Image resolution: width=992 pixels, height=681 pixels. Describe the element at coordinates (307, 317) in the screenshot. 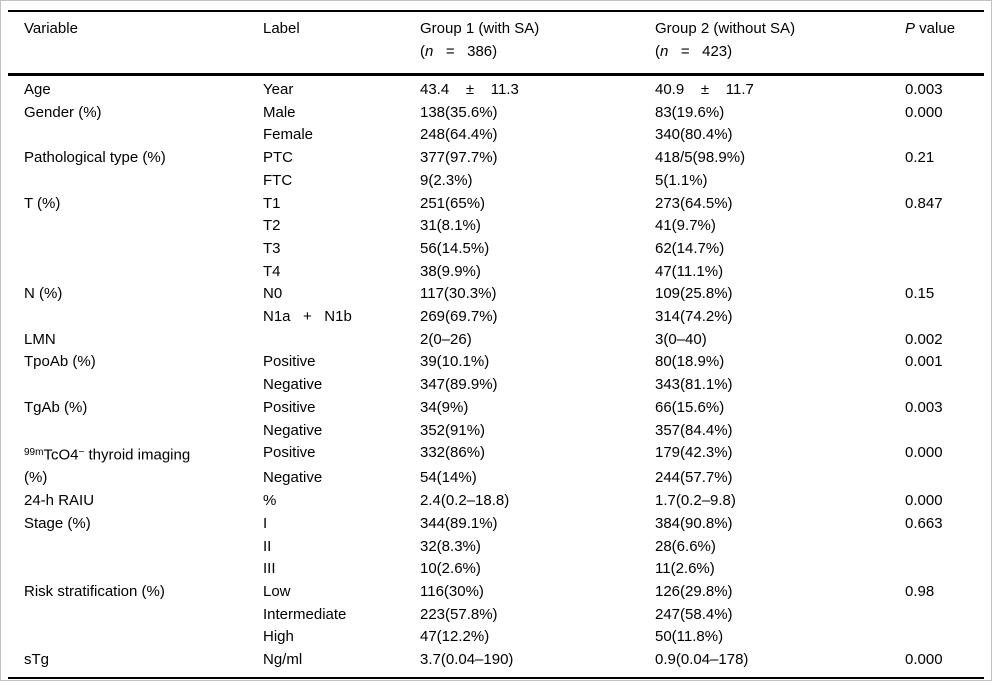

I see `cell-label: N1a + N1b` at that location.